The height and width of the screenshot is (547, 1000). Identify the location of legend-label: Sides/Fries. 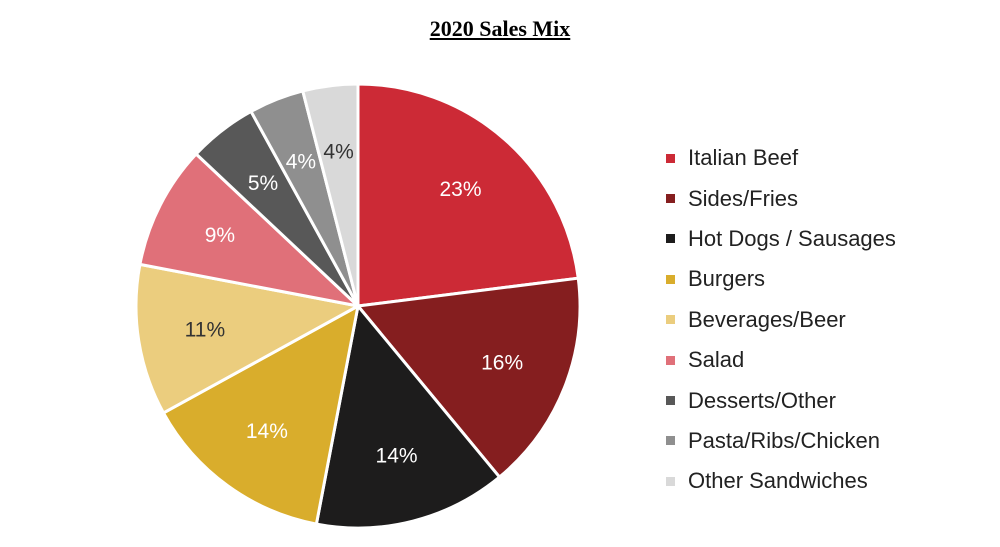
(743, 198).